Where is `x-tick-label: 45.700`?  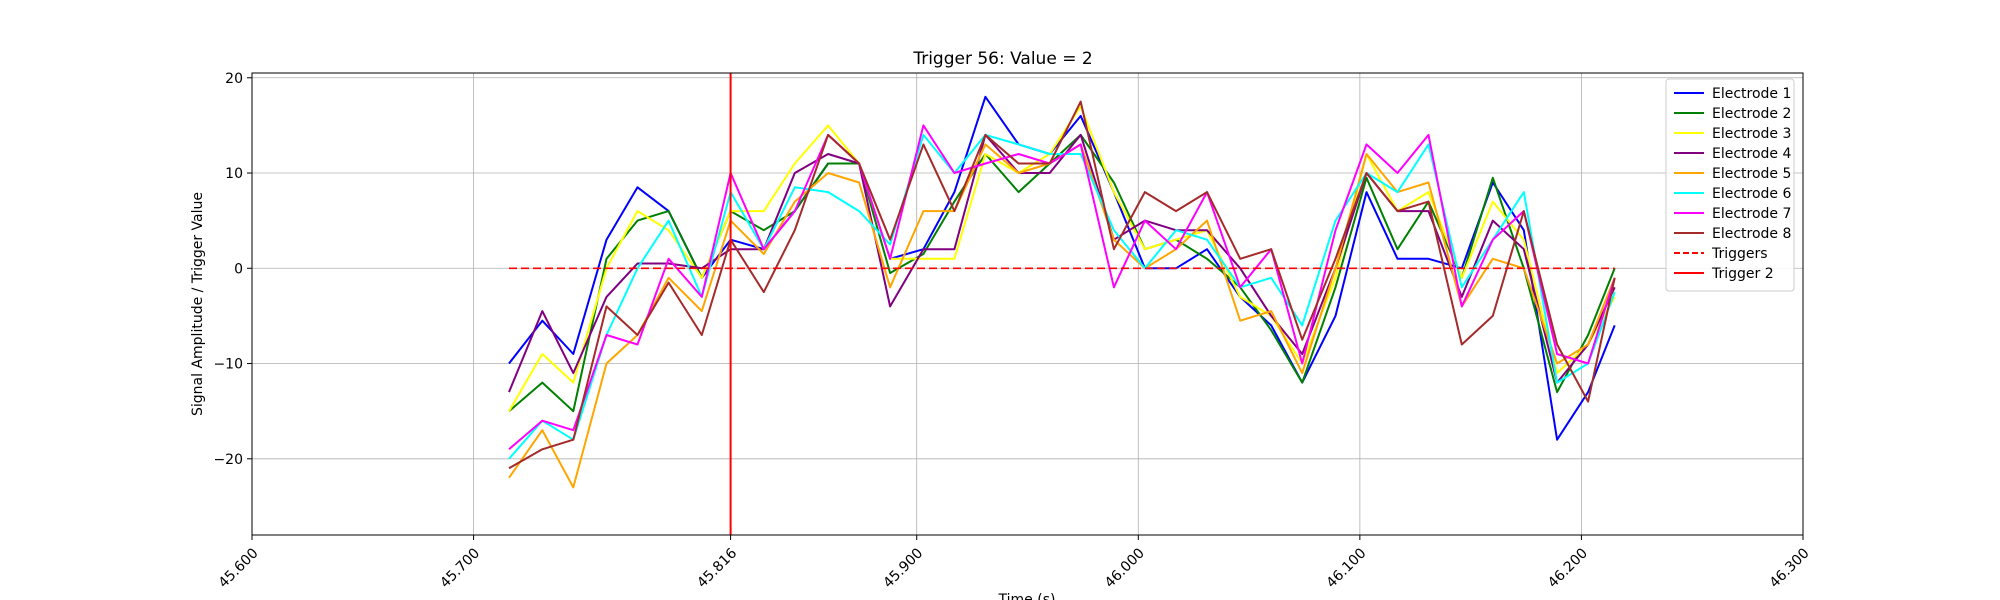
x-tick-label: 45.700 is located at coordinates (460, 568).